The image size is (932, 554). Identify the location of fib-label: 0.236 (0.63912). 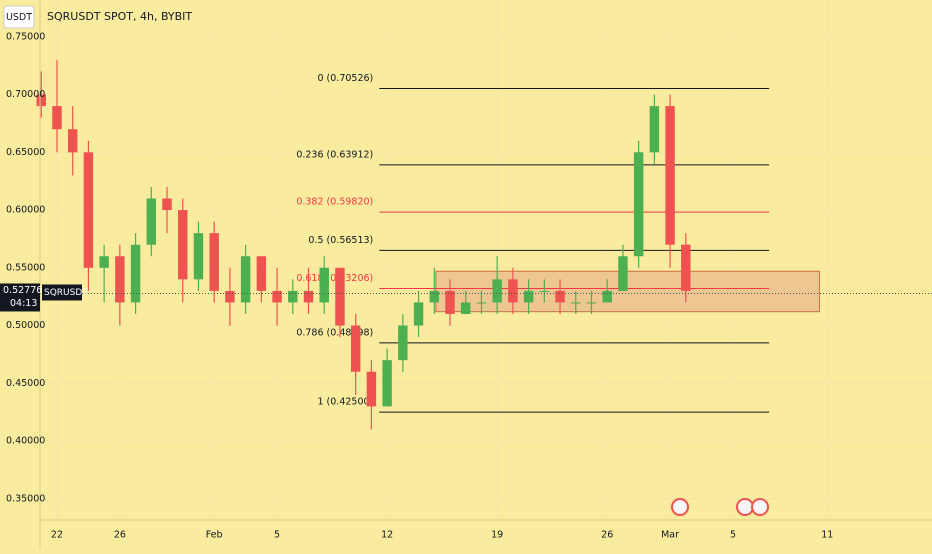
(334, 154).